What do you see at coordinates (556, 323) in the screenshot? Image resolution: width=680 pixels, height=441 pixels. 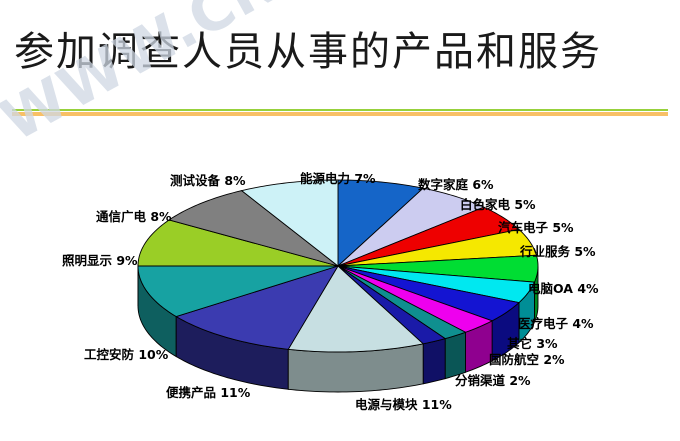 I see `pie-label-医疗电子: 医疗电子 4%` at bounding box center [556, 323].